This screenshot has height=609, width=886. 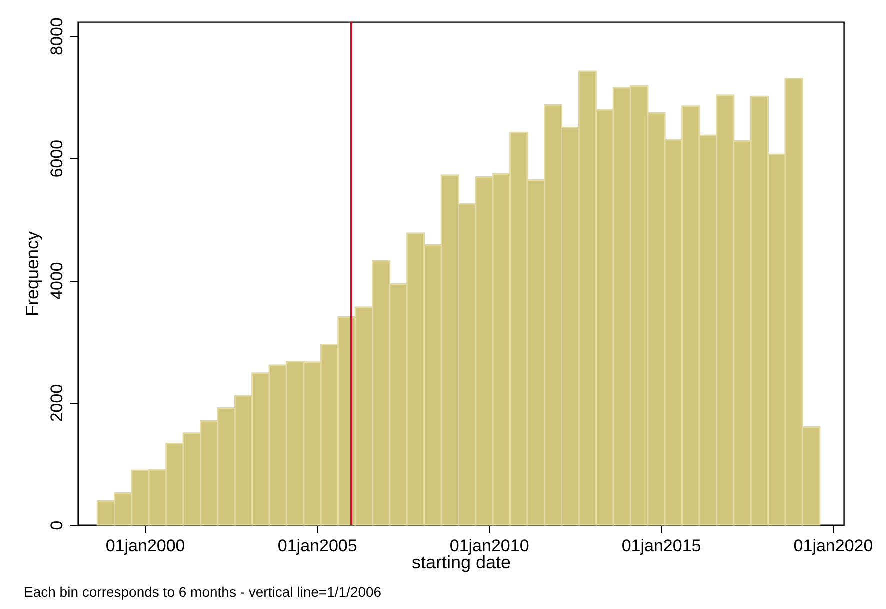 I want to click on text: Each bin corresponds to 6 months - vertical line=1/1/2006, so click(x=203, y=592).